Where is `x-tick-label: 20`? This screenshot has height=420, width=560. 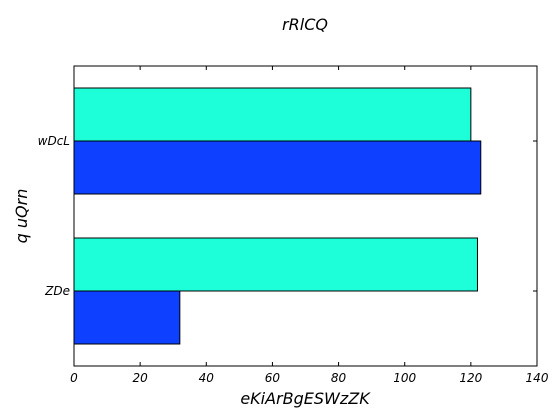 x-tick-label: 20 is located at coordinates (141, 378).